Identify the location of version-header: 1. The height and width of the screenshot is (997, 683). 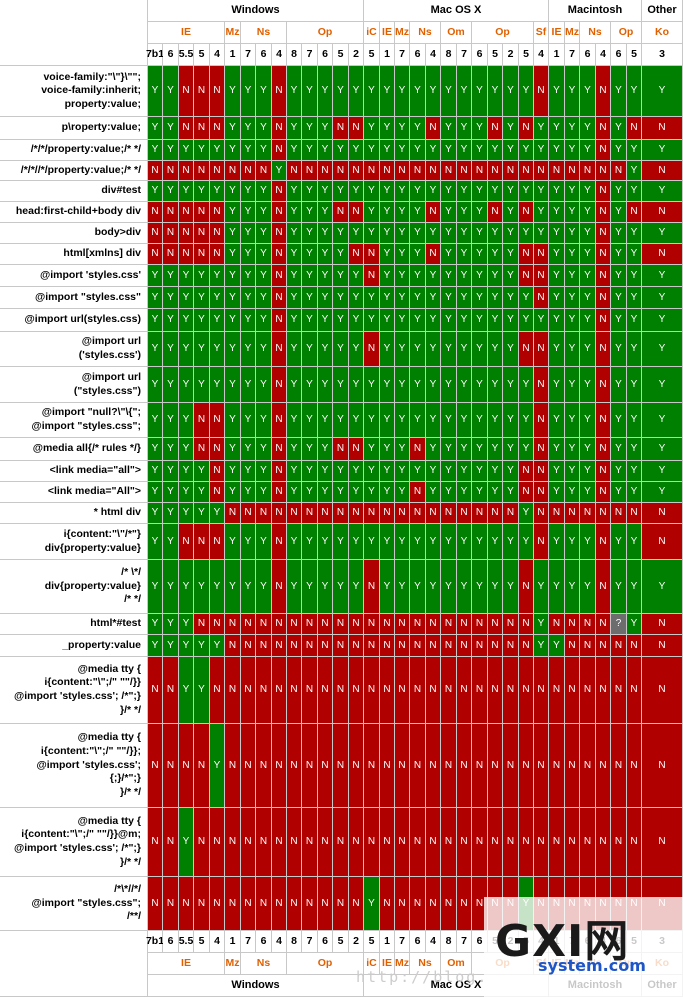
(387, 55).